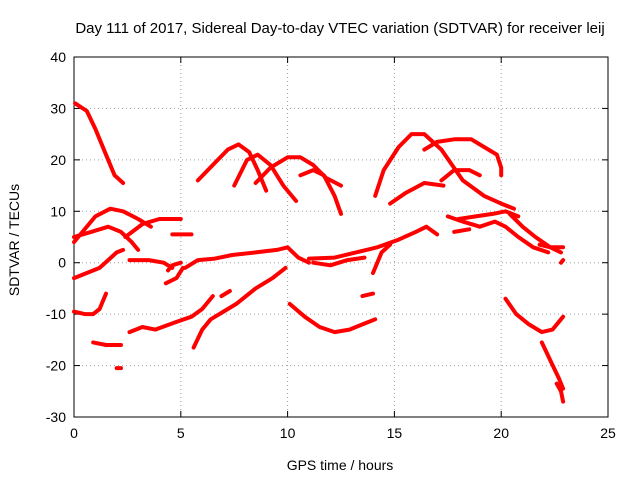 This screenshot has height=480, width=640. I want to click on y-tick-label: -30, so click(56, 417).